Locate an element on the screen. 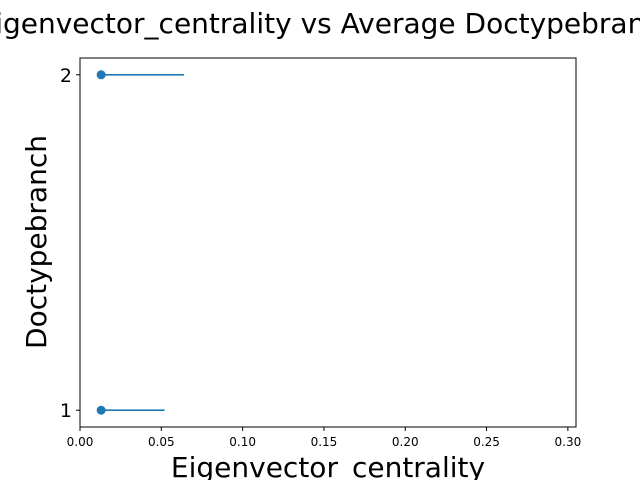  x-tick-label: 0.20 is located at coordinates (405, 442).